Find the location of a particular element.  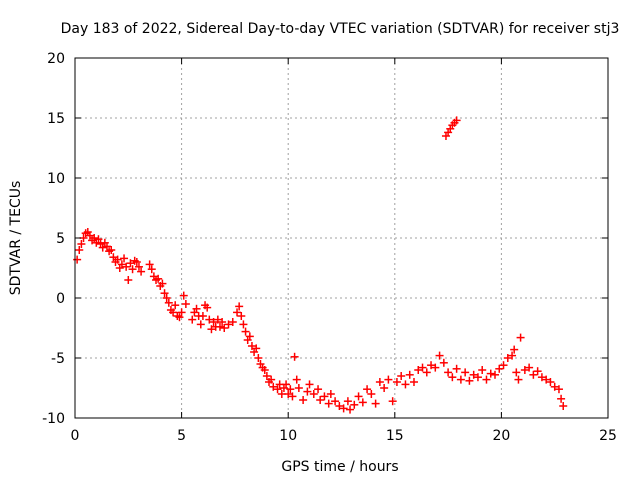

x-tick-label: 0 is located at coordinates (75, 436).